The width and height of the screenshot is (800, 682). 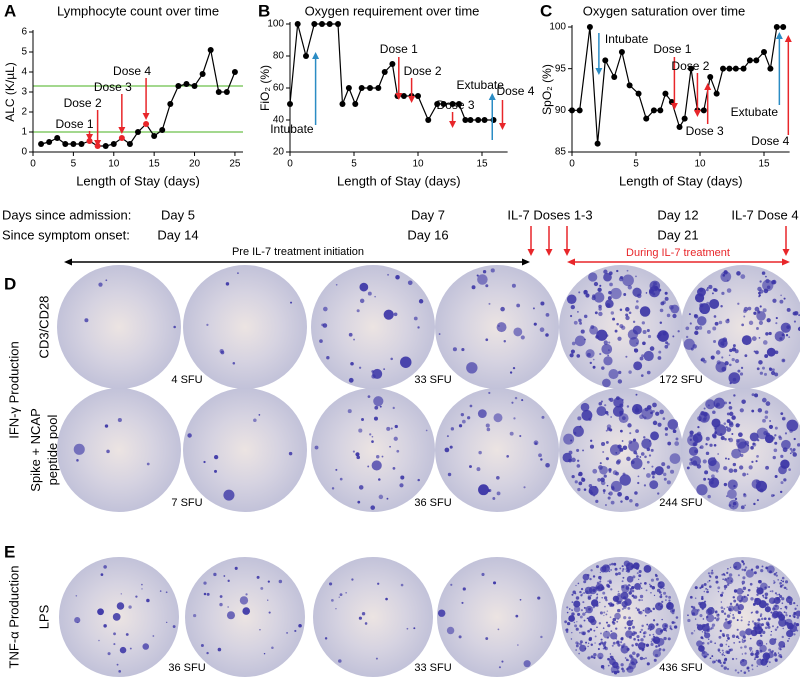 I want to click on y-tick-label: 3, so click(x=24, y=92).